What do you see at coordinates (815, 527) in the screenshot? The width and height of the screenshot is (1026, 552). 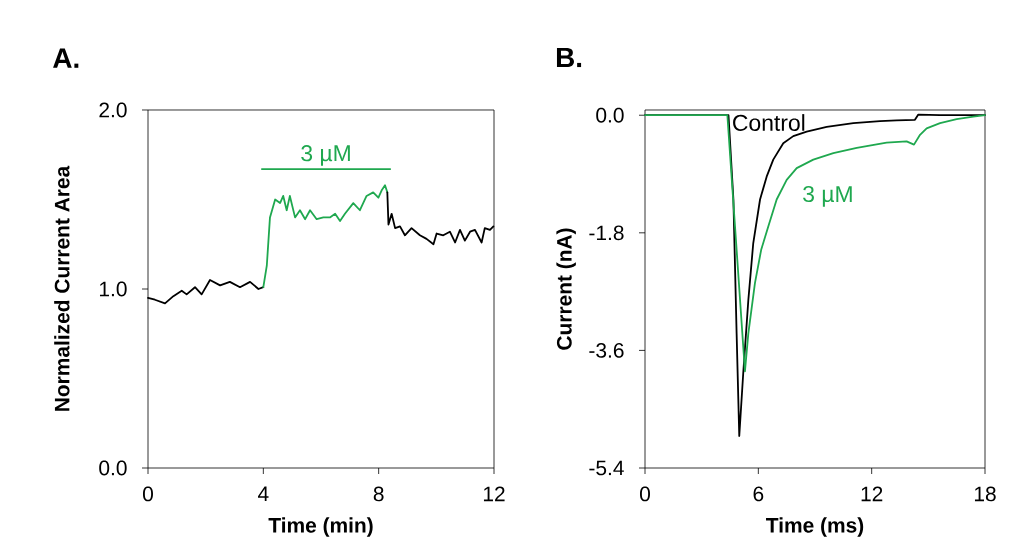 I see `x-axis-title: Time (ms)` at bounding box center [815, 527].